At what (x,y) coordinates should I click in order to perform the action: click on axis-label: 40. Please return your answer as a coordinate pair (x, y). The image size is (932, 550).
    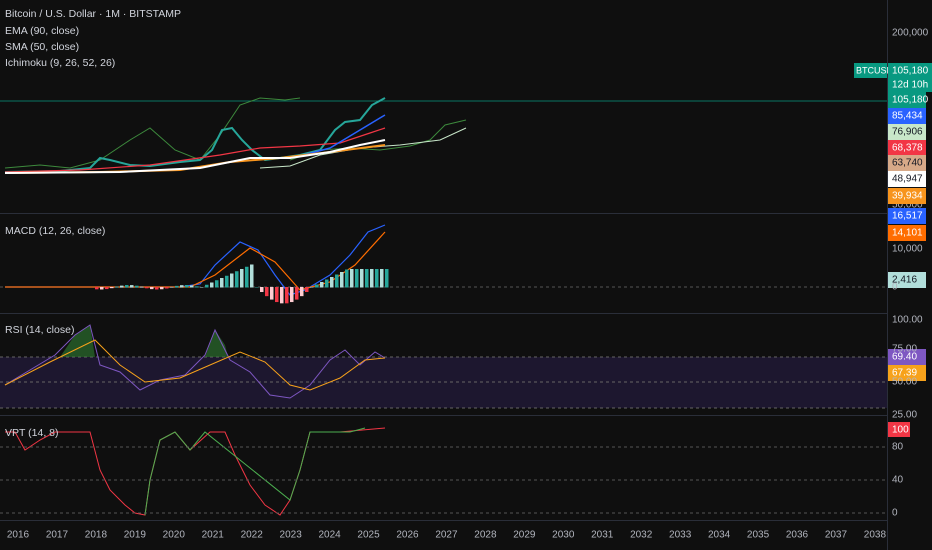
    Looking at the image, I should click on (898, 480).